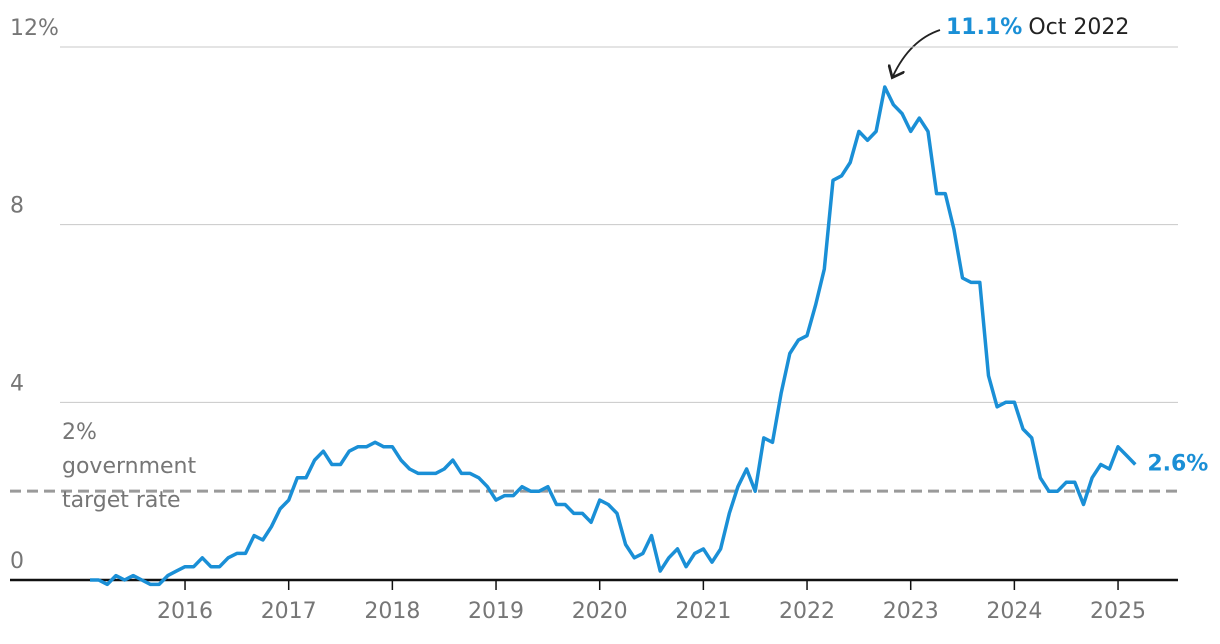 The height and width of the screenshot is (644, 1220). What do you see at coordinates (17, 383) in the screenshot?
I see `y-tick-label: 4` at bounding box center [17, 383].